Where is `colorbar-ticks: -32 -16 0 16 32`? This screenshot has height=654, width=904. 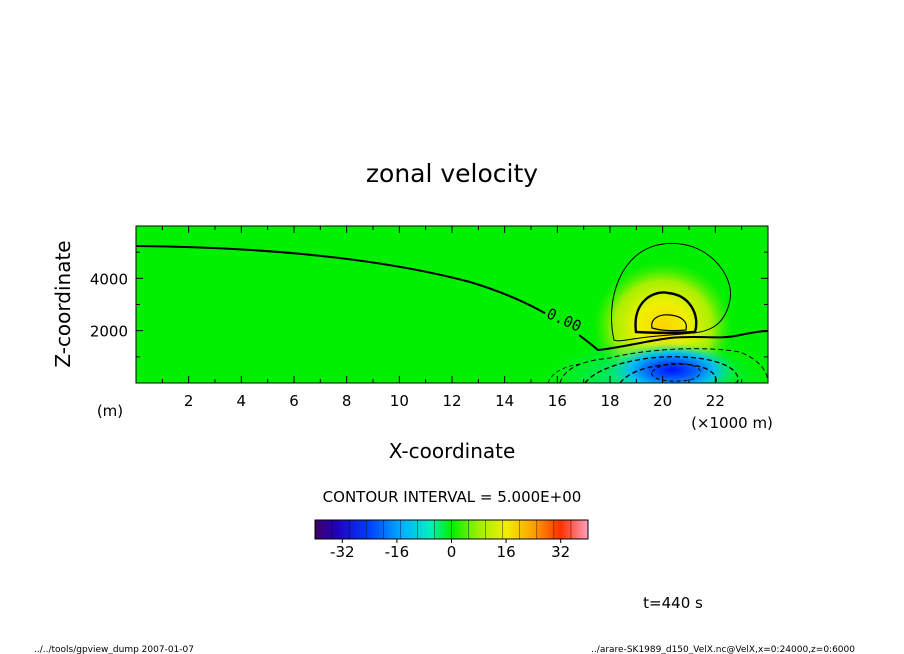 colorbar-ticks: -32 -16 0 16 32 is located at coordinates (451, 540).